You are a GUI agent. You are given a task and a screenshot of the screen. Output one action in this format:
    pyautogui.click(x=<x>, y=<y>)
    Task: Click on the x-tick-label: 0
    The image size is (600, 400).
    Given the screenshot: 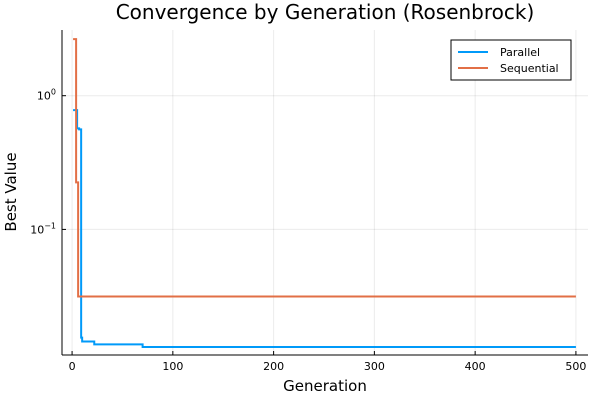 What is the action you would take?
    pyautogui.click(x=72, y=366)
    